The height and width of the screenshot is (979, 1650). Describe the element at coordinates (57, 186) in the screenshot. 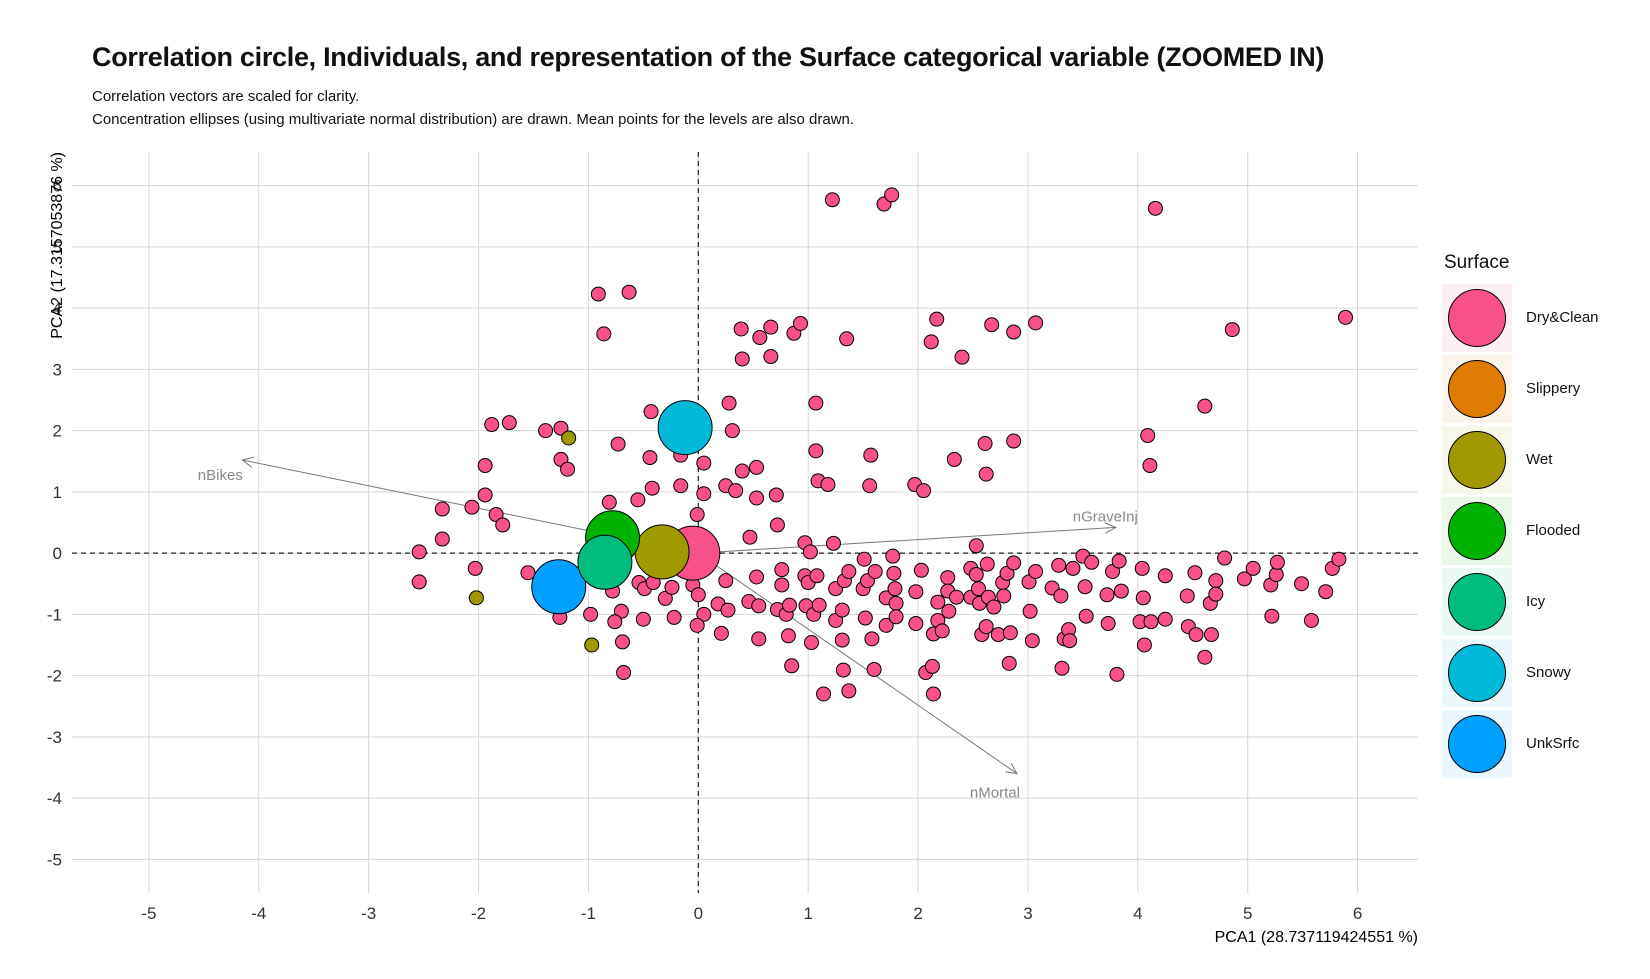

I see `y-tick-label: 6` at that location.